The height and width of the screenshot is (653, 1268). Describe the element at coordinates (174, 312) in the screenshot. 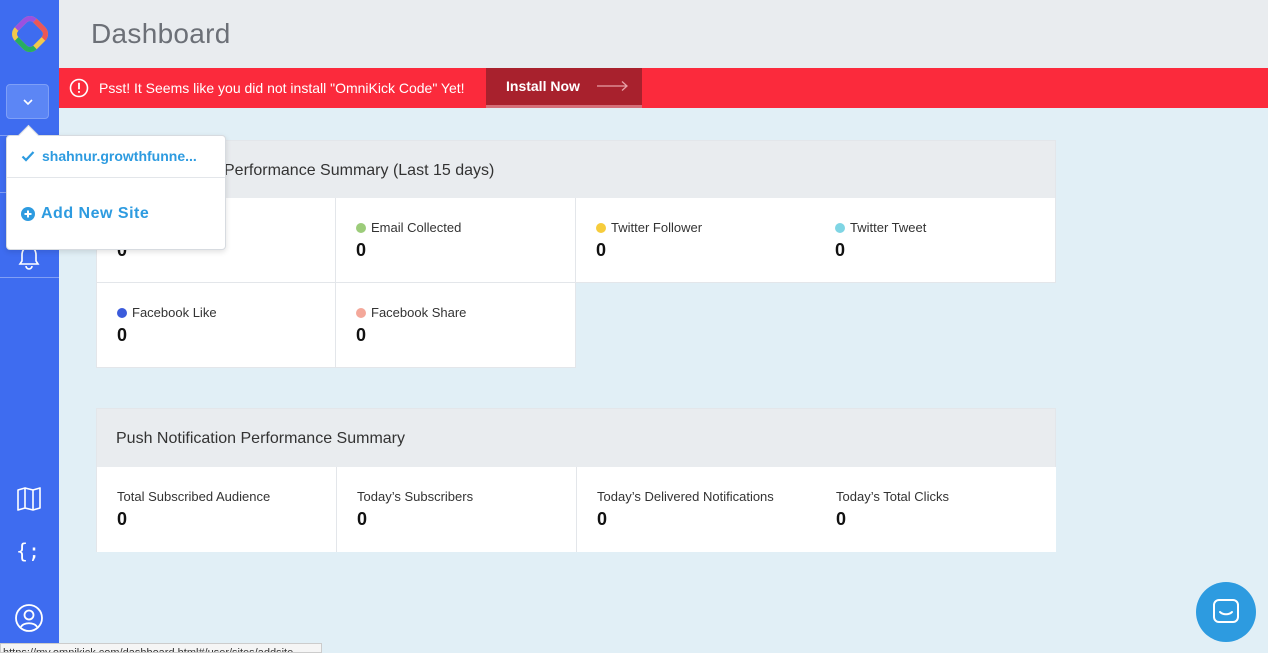

I see `metric-label: Facebook Like` at that location.